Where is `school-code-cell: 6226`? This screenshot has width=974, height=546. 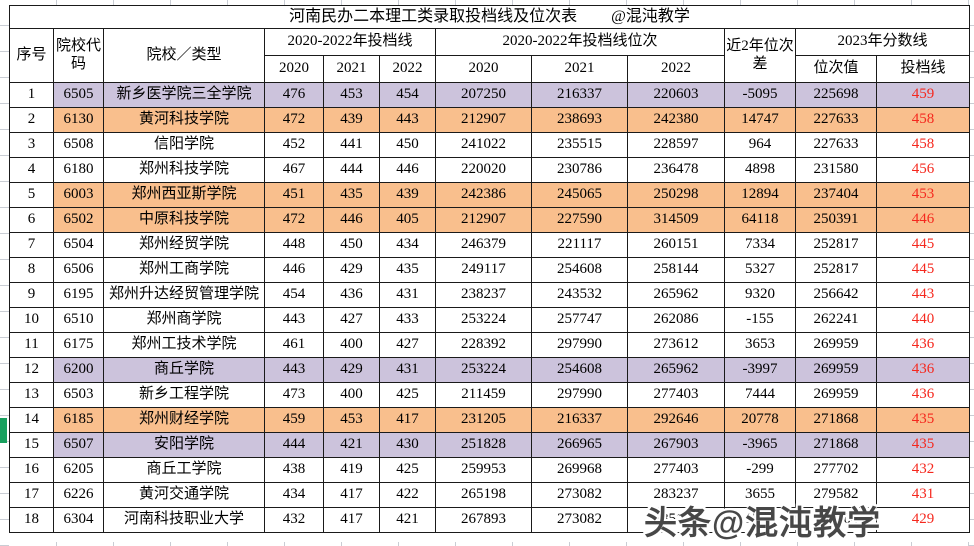
school-code-cell: 6226 is located at coordinates (78, 495).